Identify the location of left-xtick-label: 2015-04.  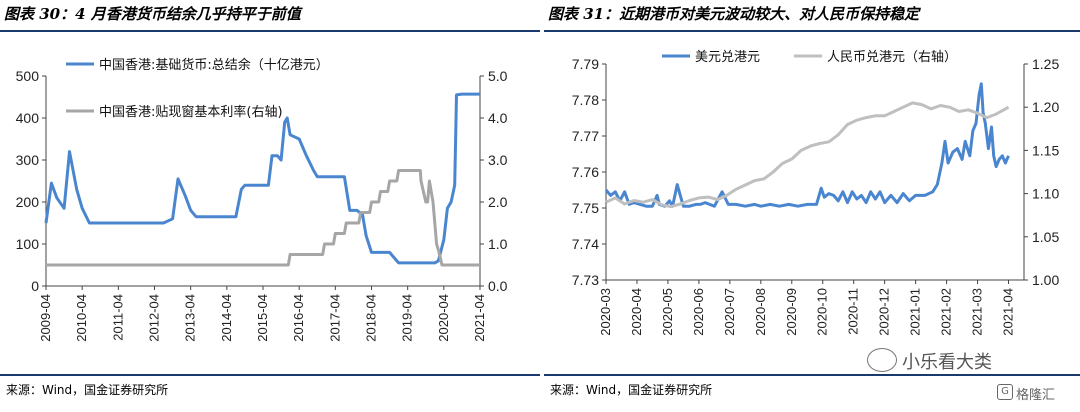
(262, 318).